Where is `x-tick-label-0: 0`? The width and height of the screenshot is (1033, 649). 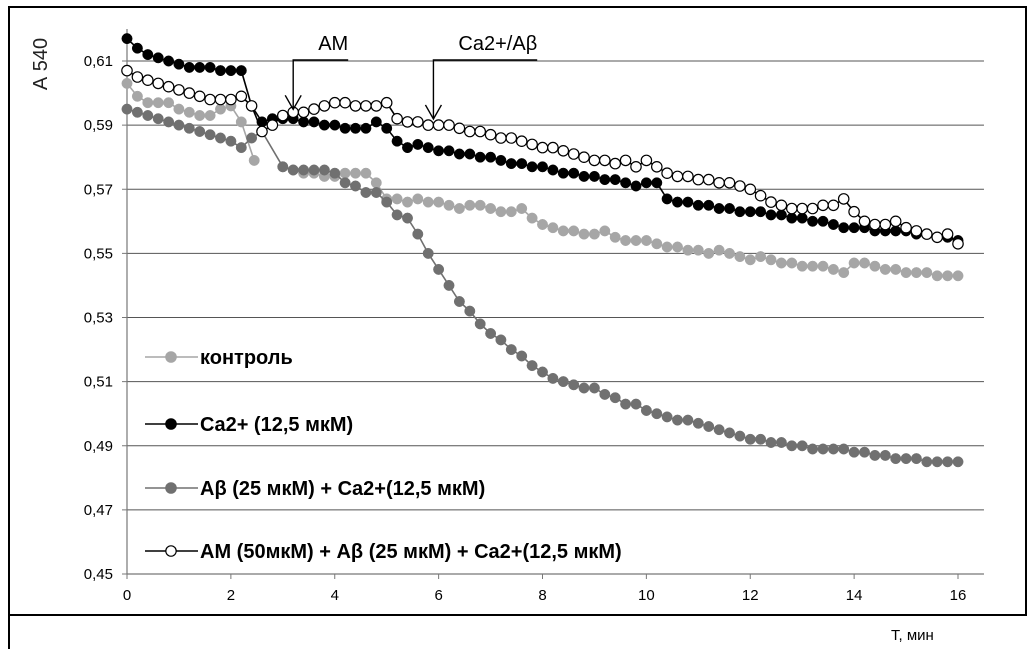
x-tick-label-0: 0 is located at coordinates (127, 595).